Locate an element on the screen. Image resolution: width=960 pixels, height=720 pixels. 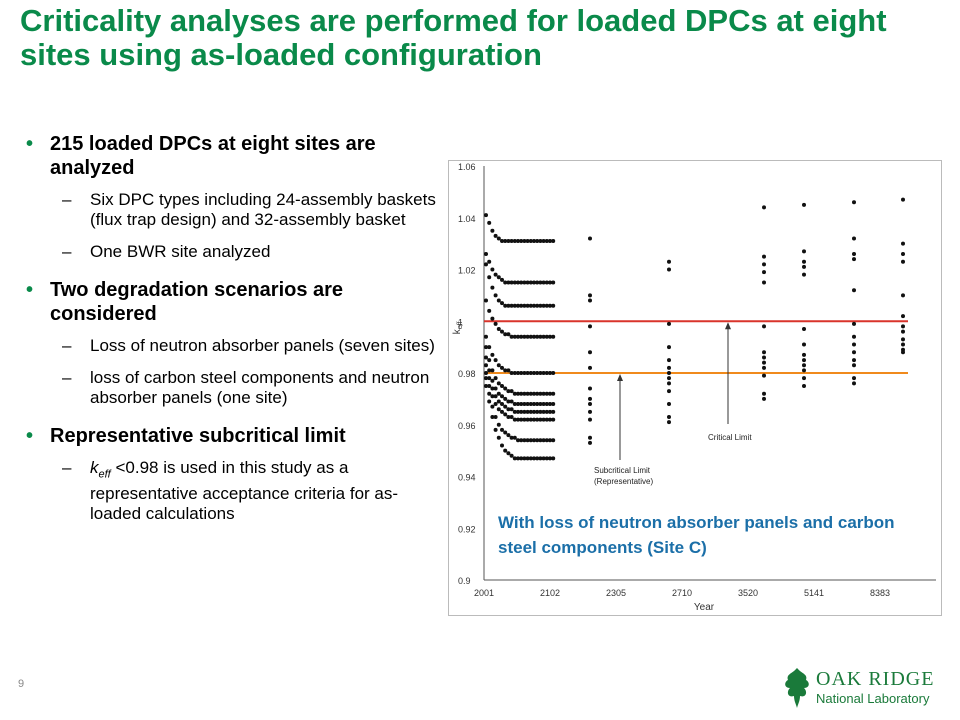
oak-leaf-icon is located at coordinates (797, 688).